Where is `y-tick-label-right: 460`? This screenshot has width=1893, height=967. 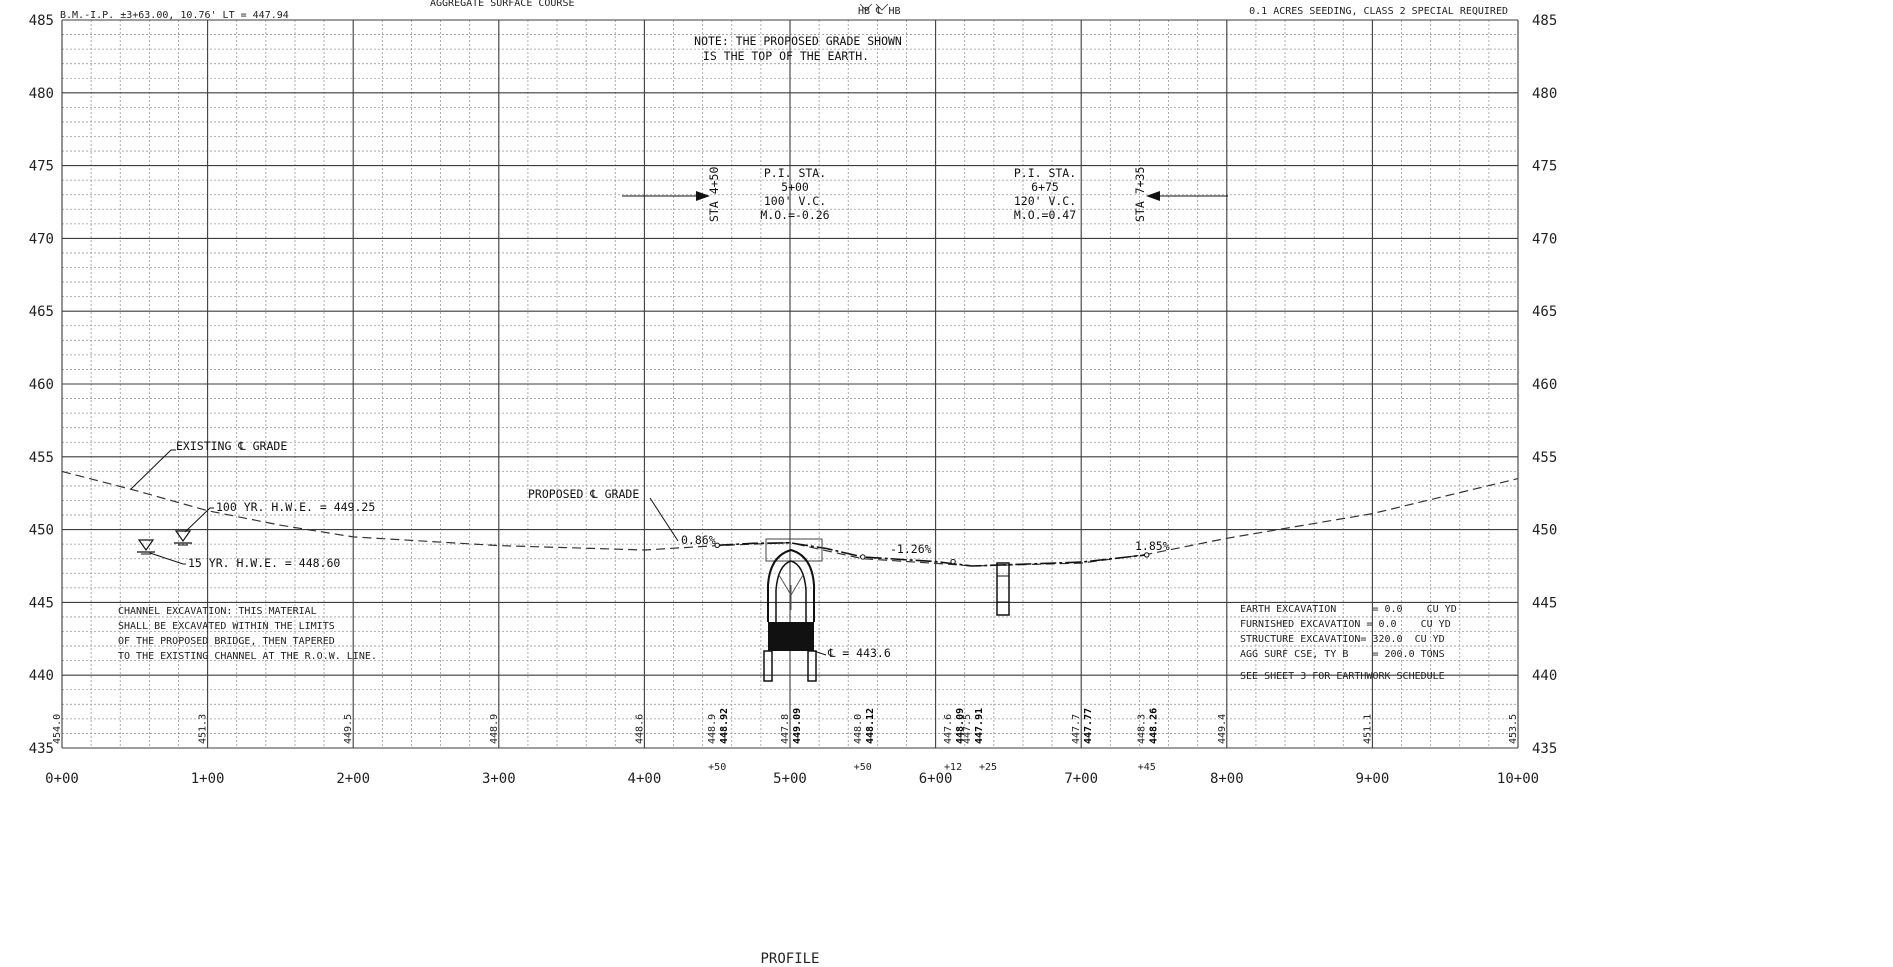
y-tick-label-right: 460 is located at coordinates (1544, 385).